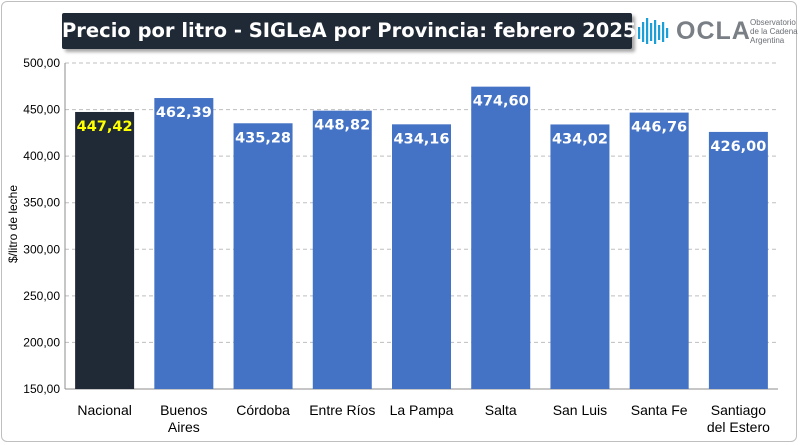 The height and width of the screenshot is (445, 800). Describe the element at coordinates (41, 156) in the screenshot. I see `y-tick-label: 400,00` at that location.